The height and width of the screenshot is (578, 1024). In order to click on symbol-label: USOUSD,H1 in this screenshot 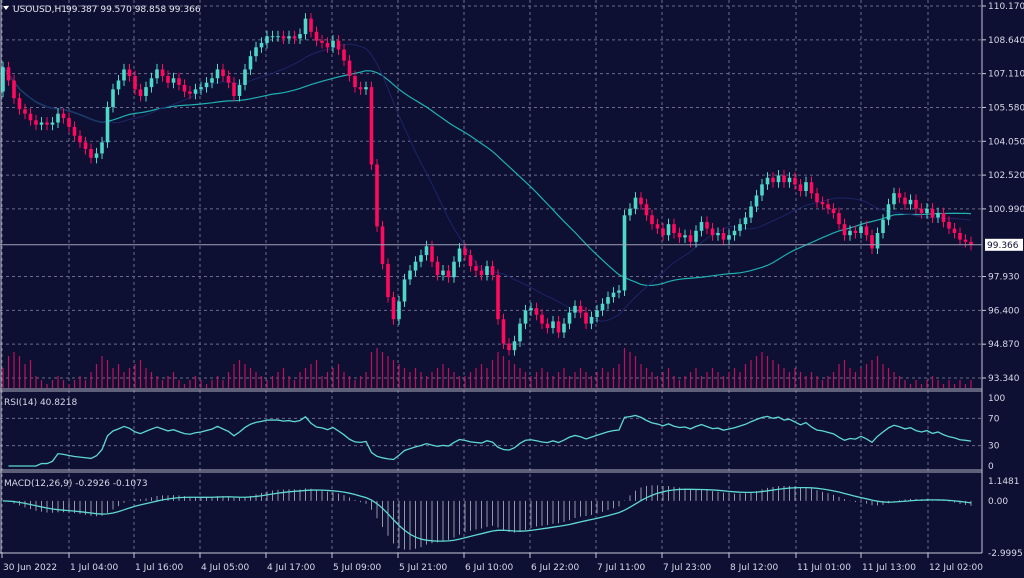, I will do `click(40, 10)`.